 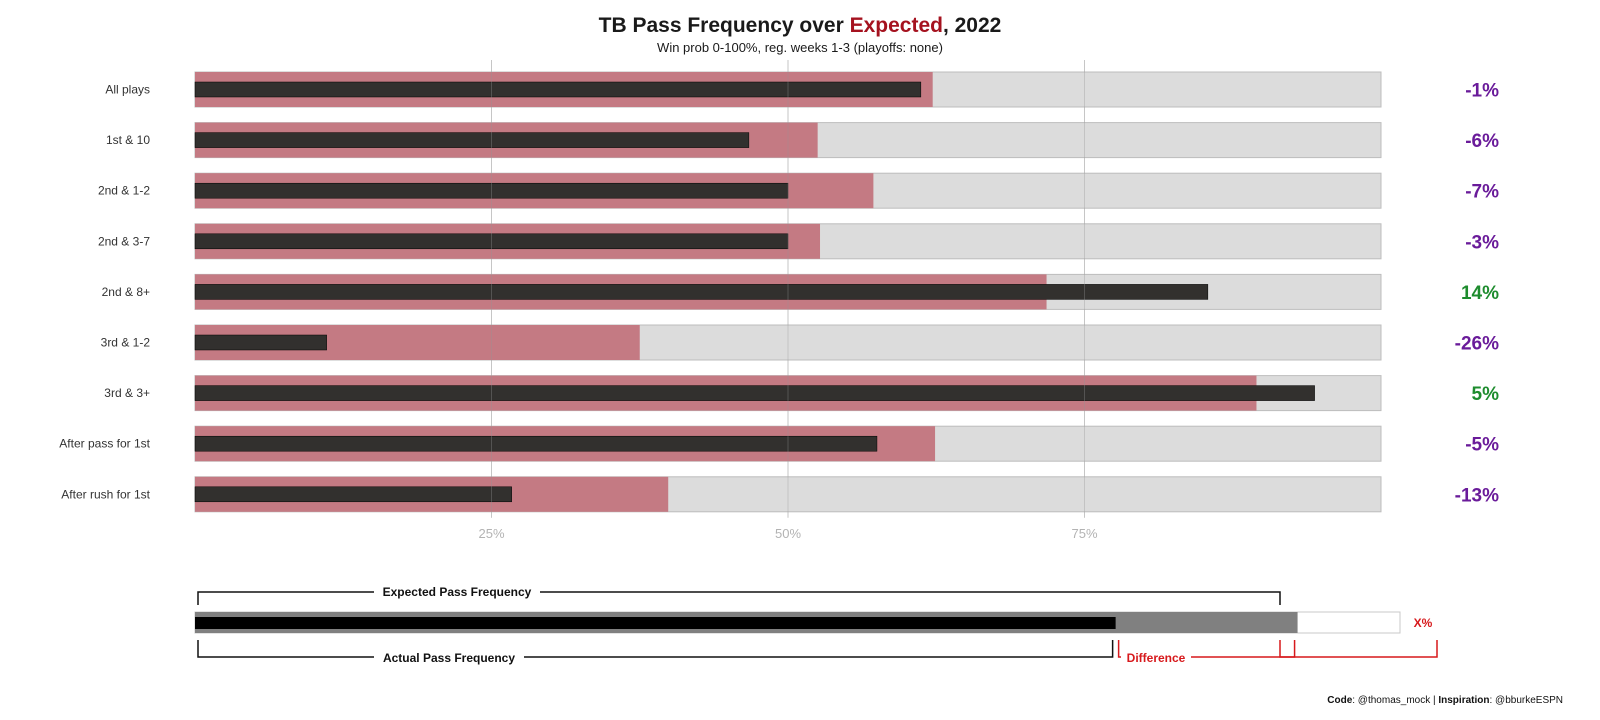 What do you see at coordinates (800, 342) in the screenshot?
I see `bar-row: 3rd & 1-2 -26%` at bounding box center [800, 342].